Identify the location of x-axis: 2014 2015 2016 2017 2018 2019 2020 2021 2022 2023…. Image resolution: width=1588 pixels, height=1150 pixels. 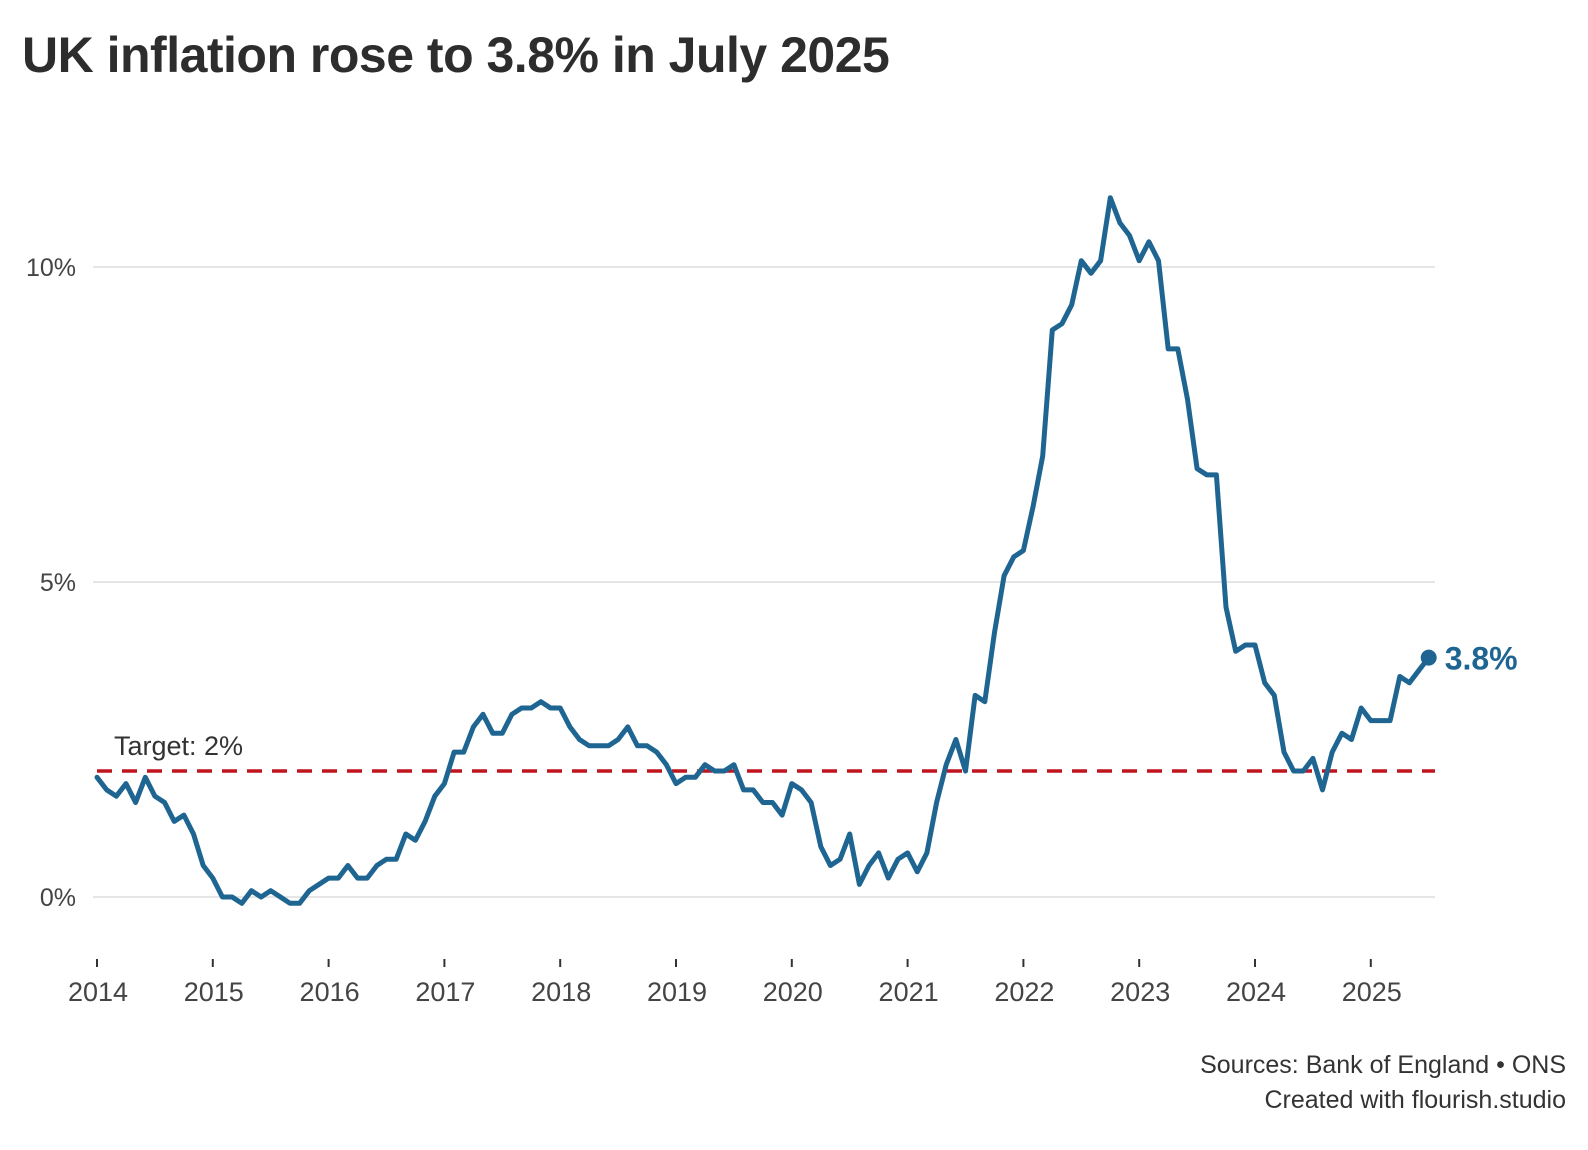
(735, 983).